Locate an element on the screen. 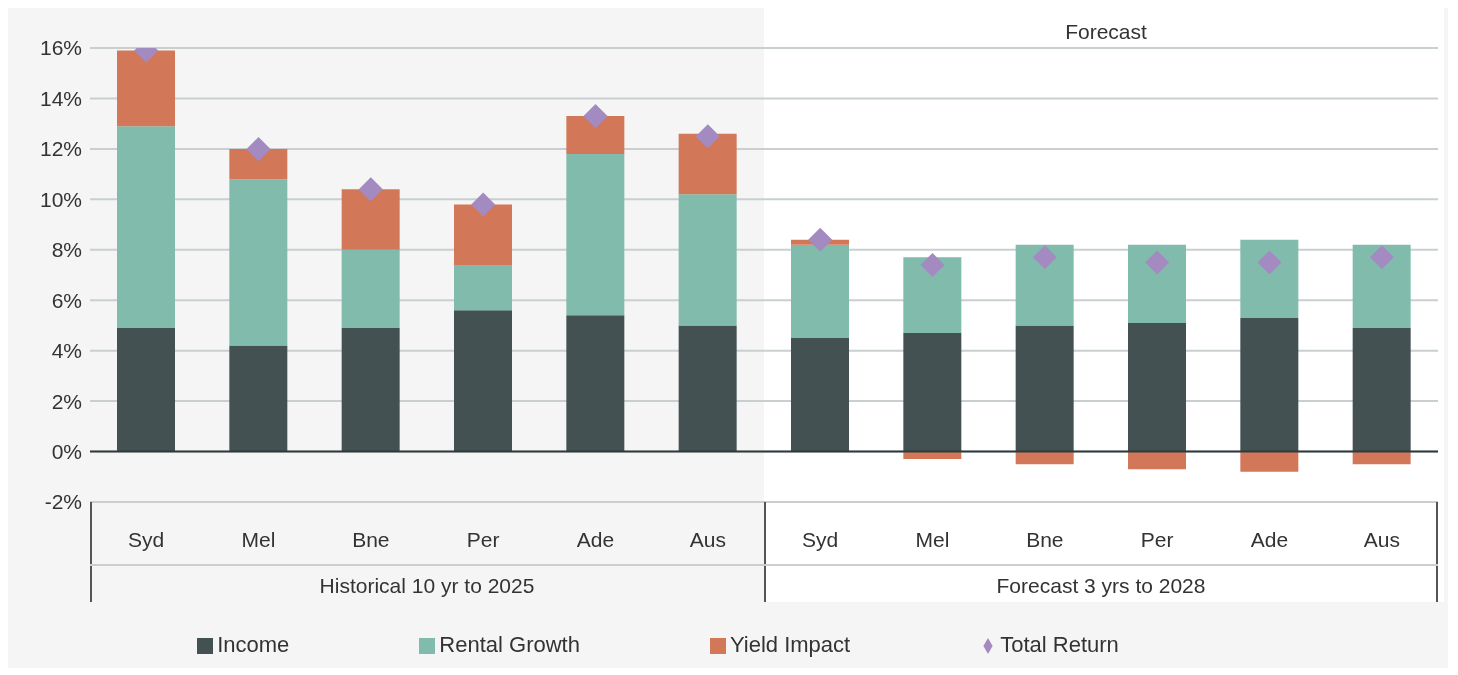  y-tick-label: 0% is located at coordinates (66, 452).